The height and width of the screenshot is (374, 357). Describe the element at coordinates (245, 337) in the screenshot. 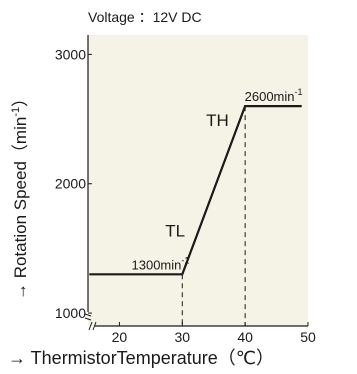

I see `x-tick-label: 40` at that location.